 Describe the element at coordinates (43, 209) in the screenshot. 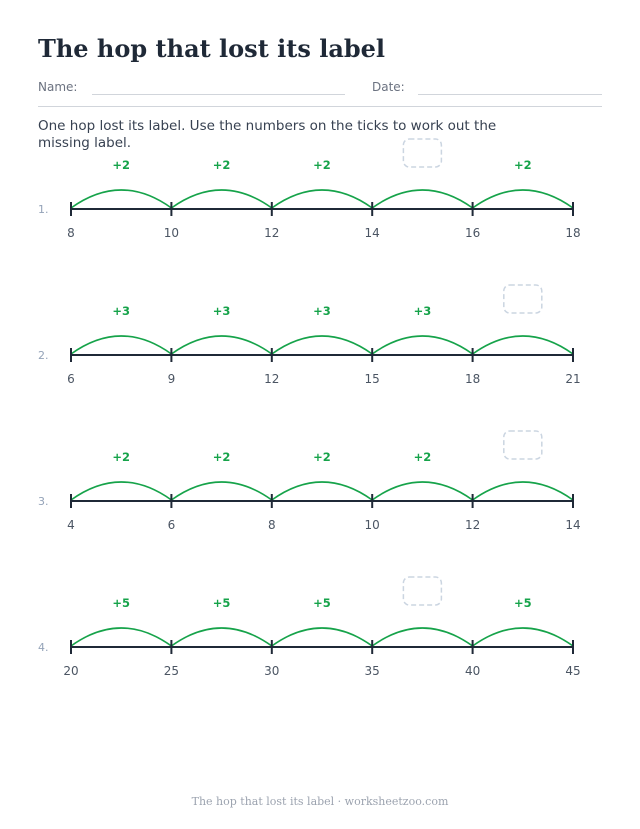

I see `problem-number: 1.` at that location.